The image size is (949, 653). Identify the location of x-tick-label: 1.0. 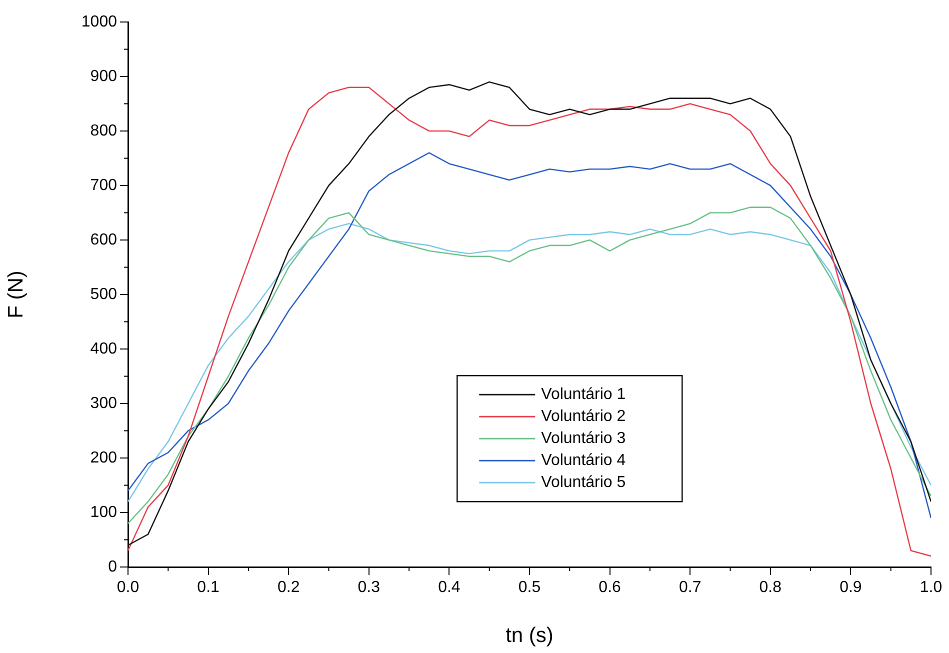
(931, 587).